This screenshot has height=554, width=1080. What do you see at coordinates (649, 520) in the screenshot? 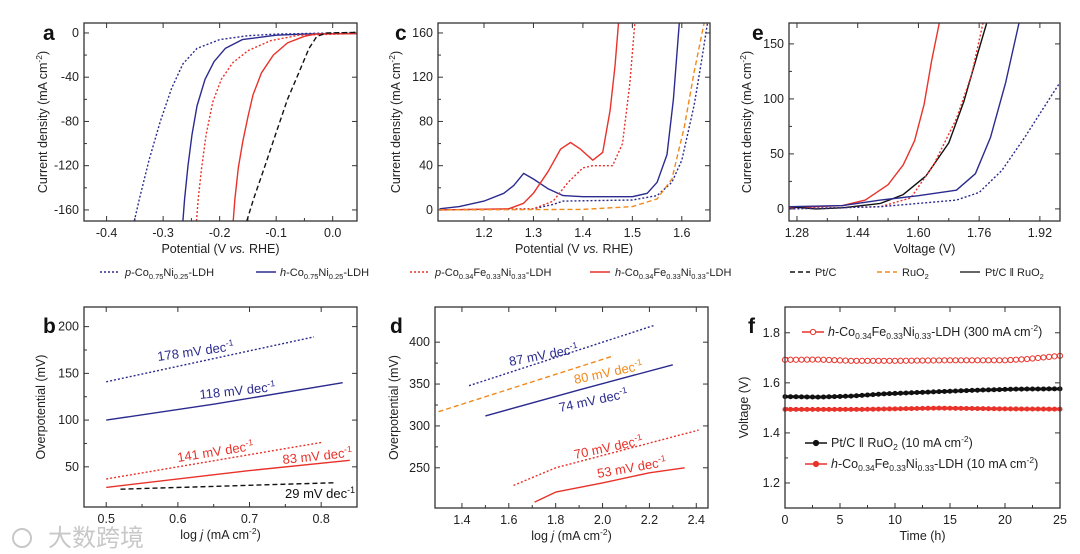
I see `x-tick-label: 2.2` at bounding box center [649, 520].